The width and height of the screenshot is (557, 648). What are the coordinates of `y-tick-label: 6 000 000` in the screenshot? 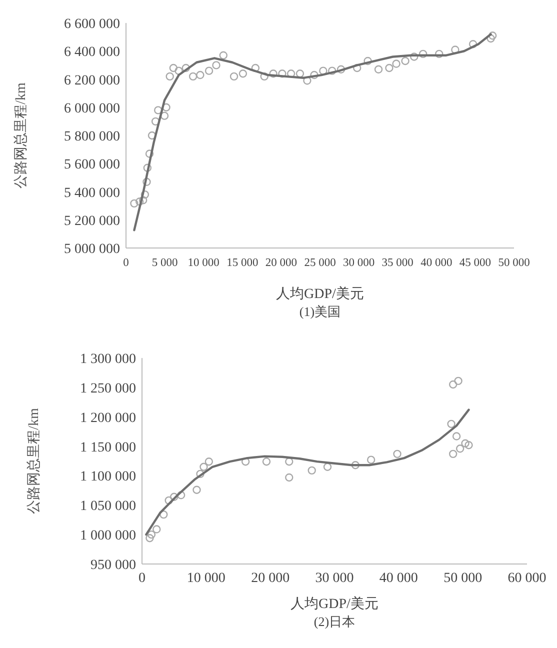 It's located at (92, 108).